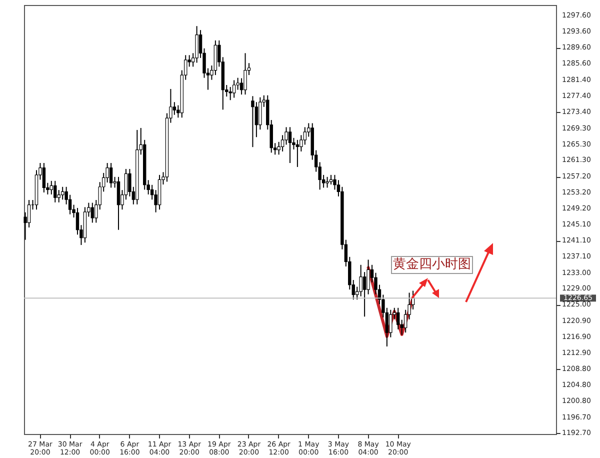 The width and height of the screenshot is (600, 458). I want to click on annotation: 黄金四小时图, so click(432, 265).